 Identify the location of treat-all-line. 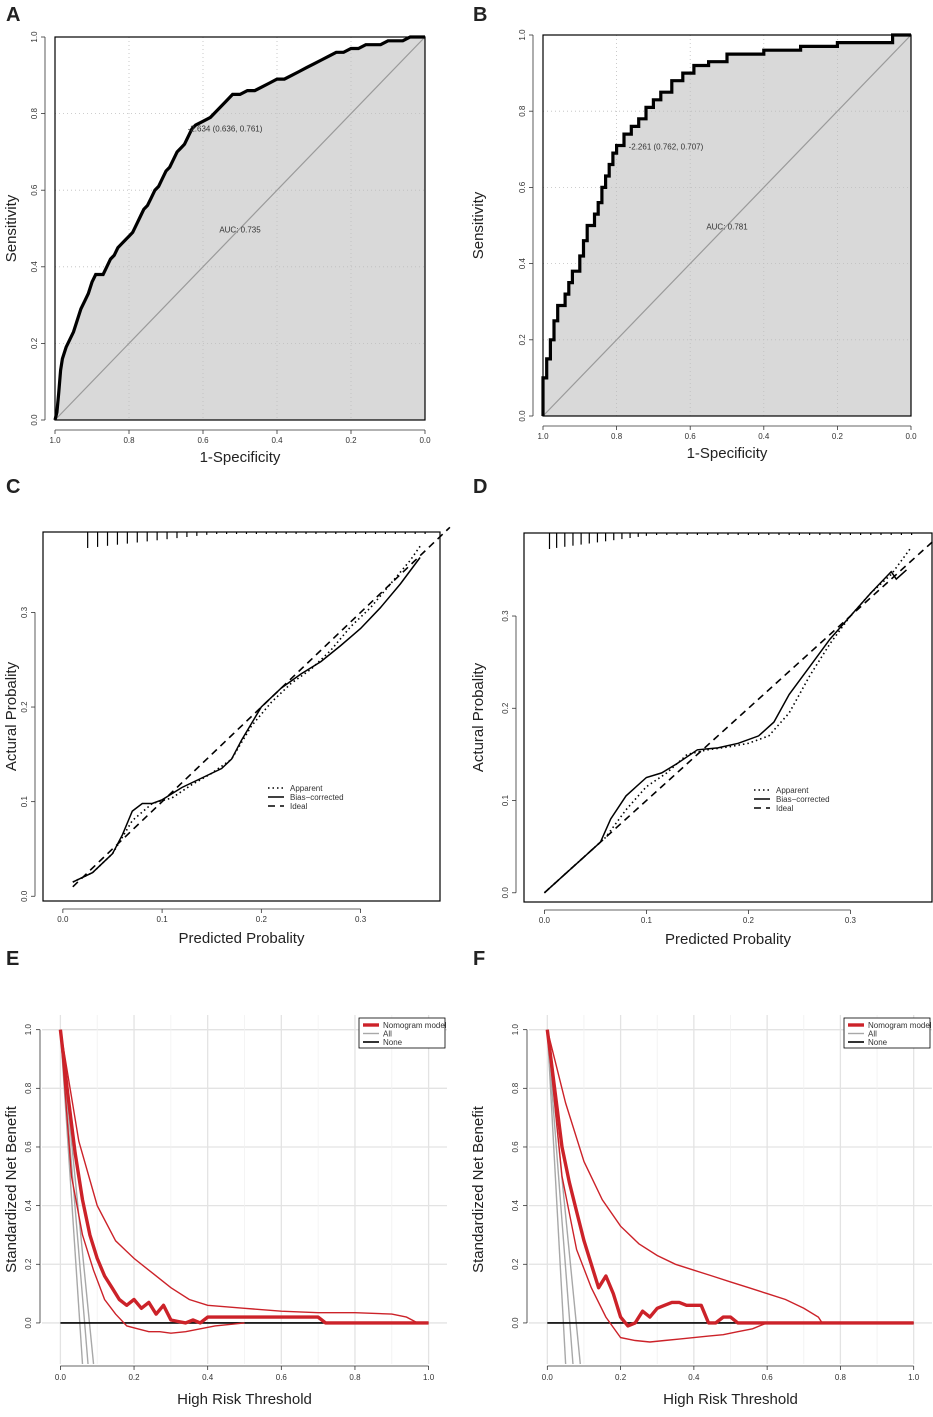
(556, 1197).